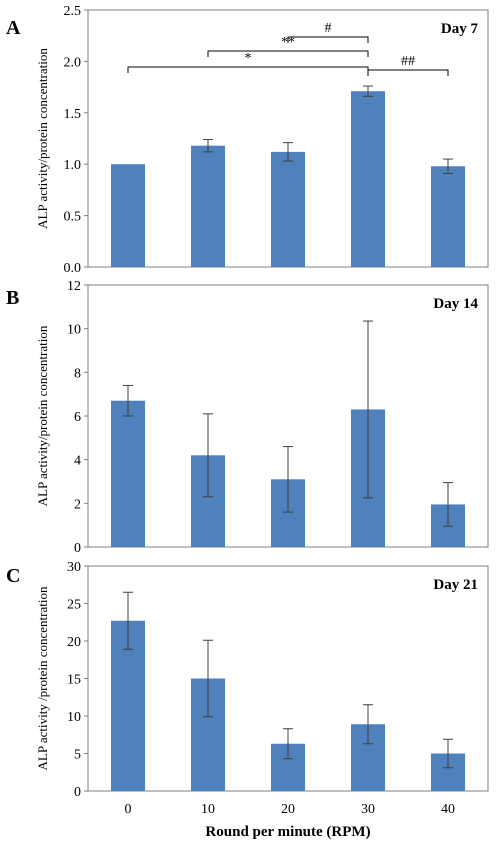 The image size is (498, 849). Describe the element at coordinates (128, 809) in the screenshot. I see `x-tick-label: 0` at that location.